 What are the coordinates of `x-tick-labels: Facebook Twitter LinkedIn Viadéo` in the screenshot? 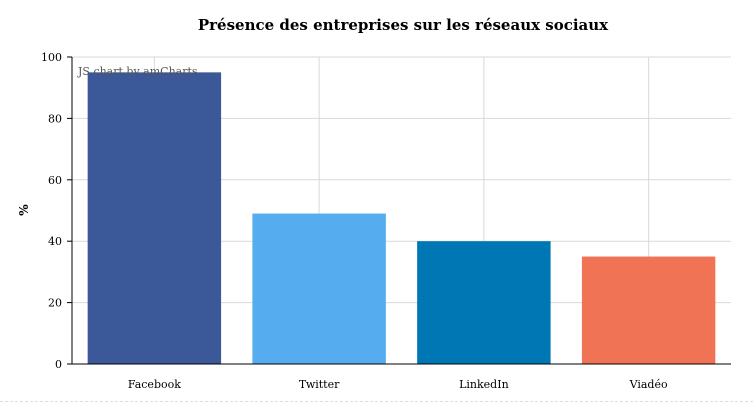 It's located at (398, 384).